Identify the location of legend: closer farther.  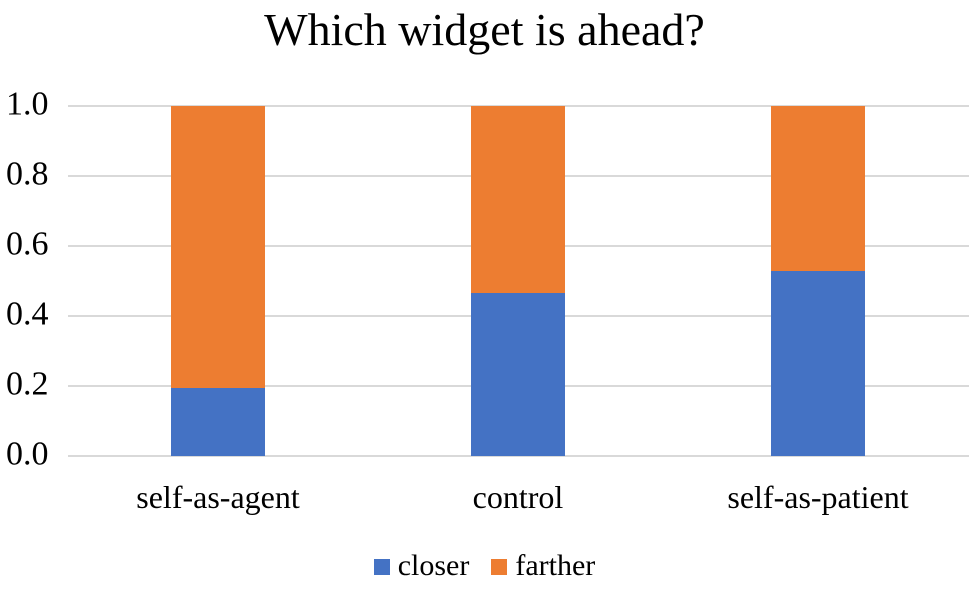
(484, 566).